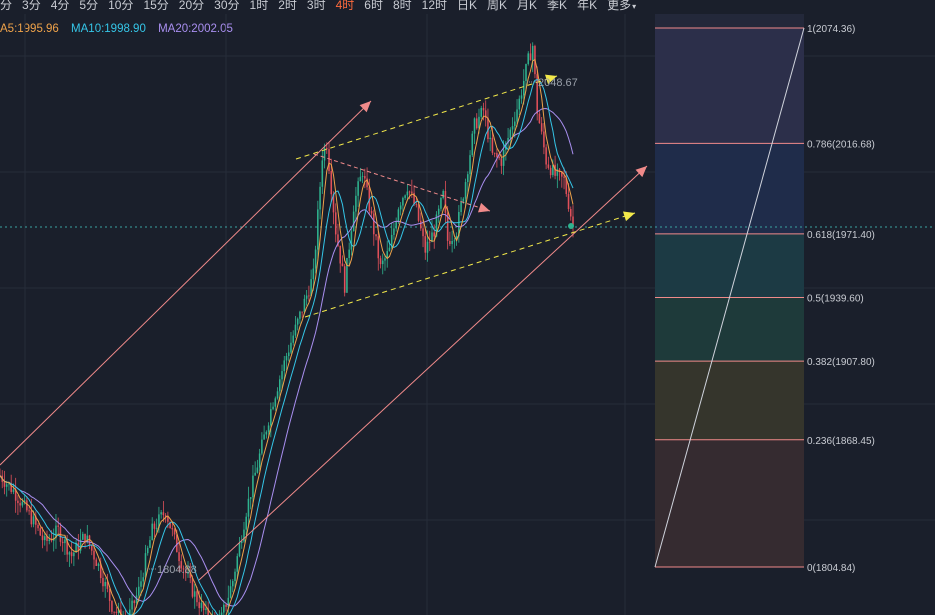  I want to click on tab-19: 年K, so click(587, 6).